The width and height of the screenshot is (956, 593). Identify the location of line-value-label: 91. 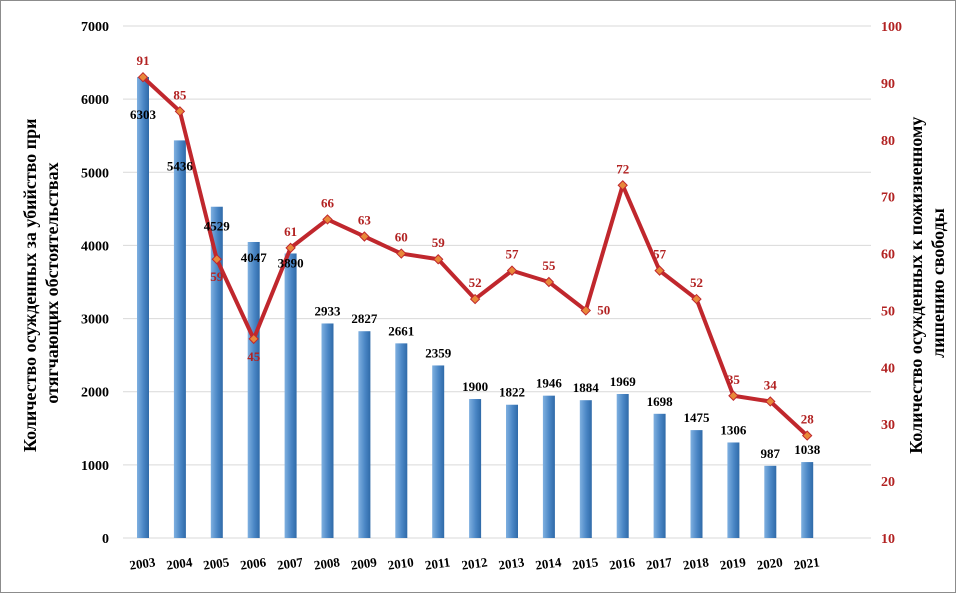
(143, 60).